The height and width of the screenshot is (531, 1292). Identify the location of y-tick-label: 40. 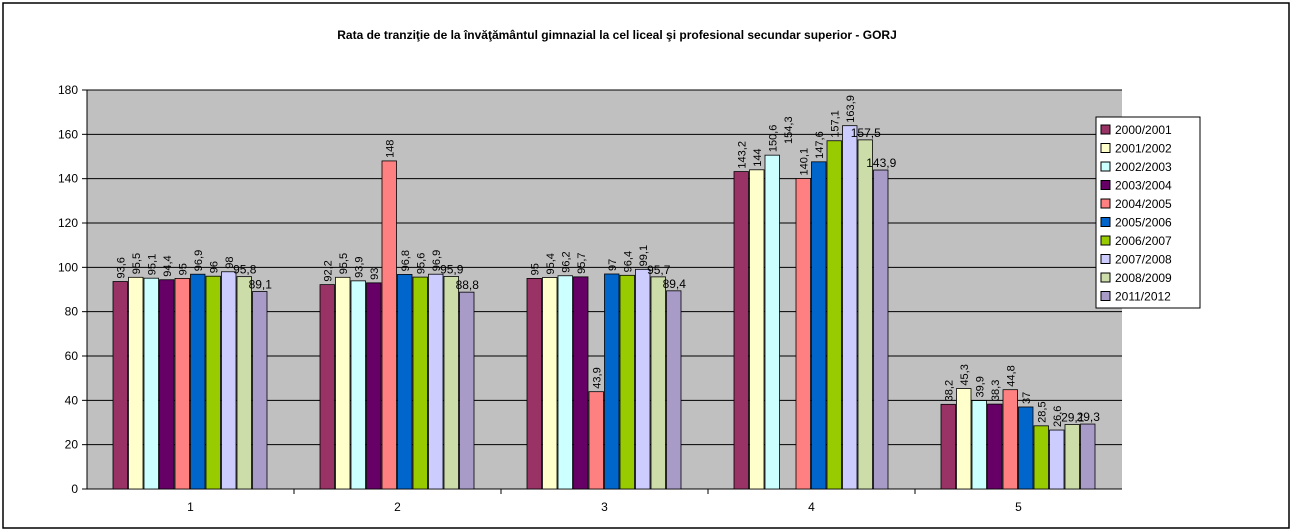
(72, 400).